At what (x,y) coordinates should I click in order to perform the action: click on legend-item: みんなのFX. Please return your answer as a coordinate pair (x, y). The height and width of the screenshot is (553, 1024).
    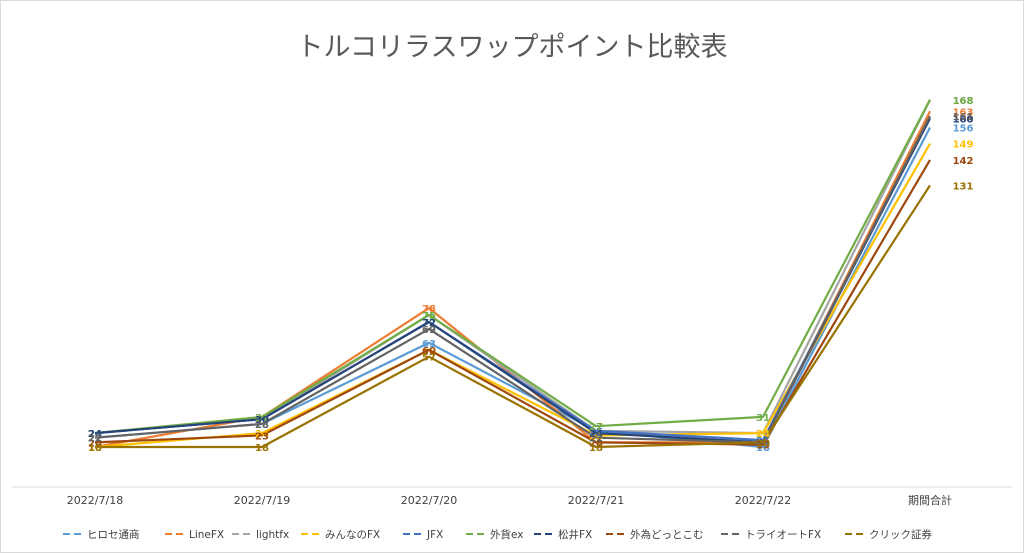
    Looking at the image, I should click on (340, 535).